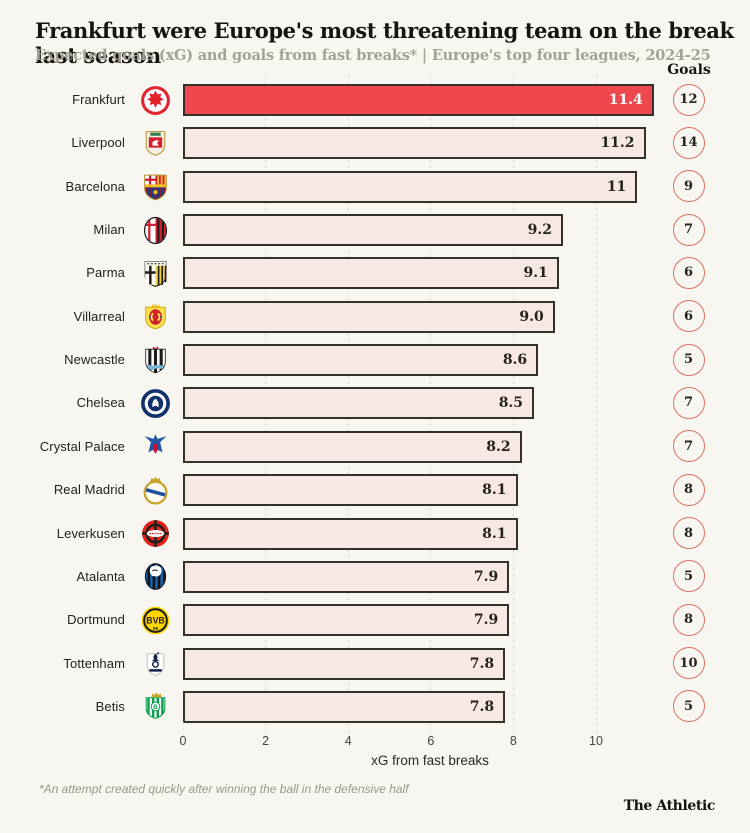 This screenshot has height=833, width=750. What do you see at coordinates (94, 663) in the screenshot?
I see `team-label-tottenham: Tottenham` at bounding box center [94, 663].